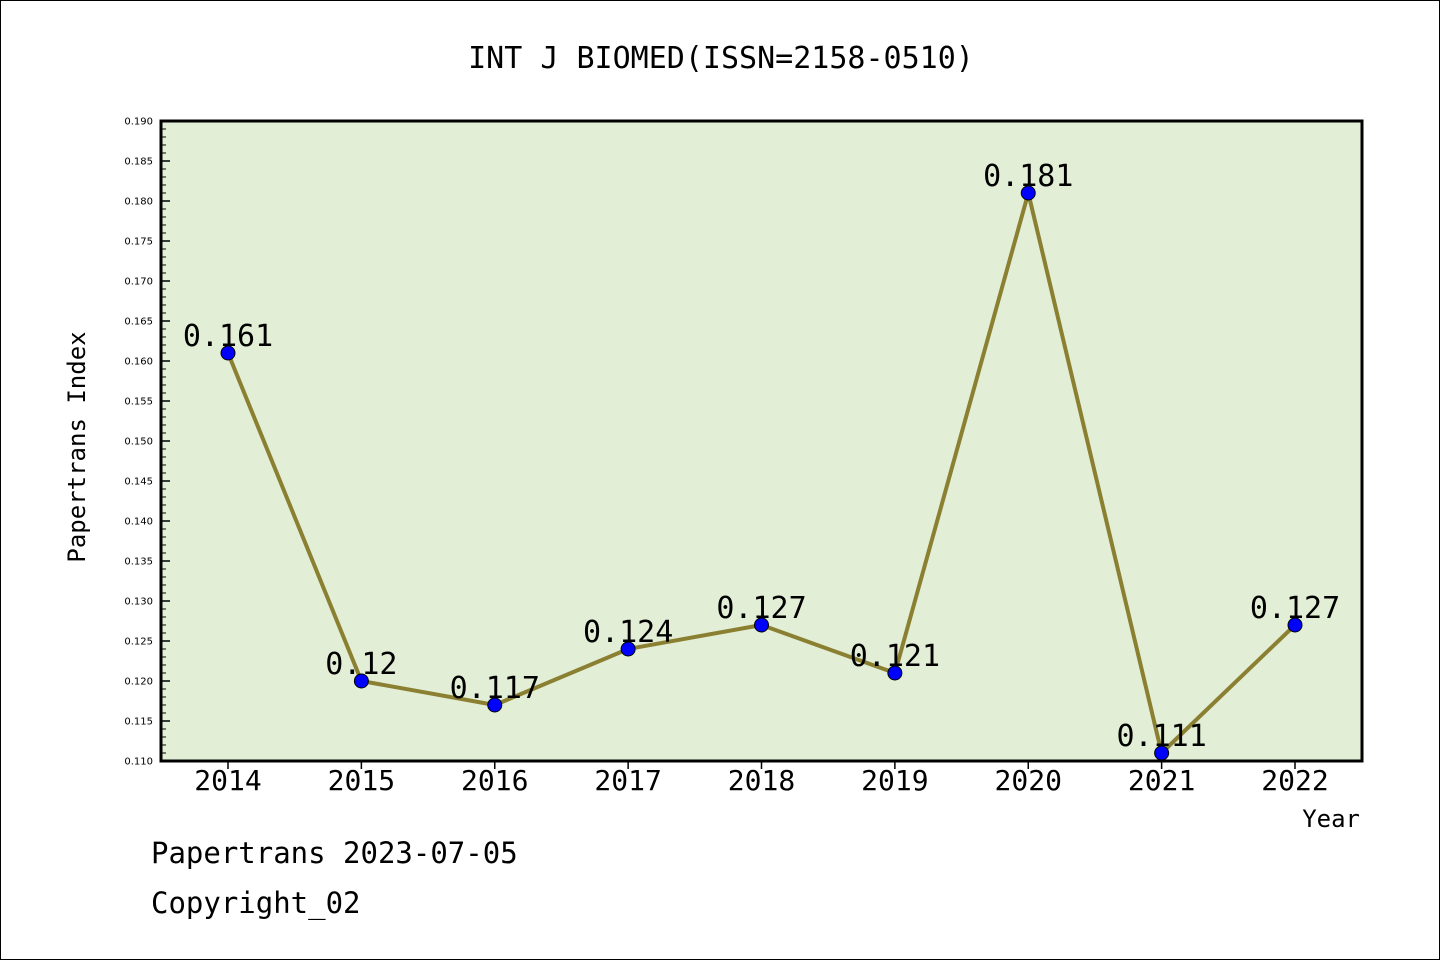 This screenshot has width=1440, height=961. I want to click on x-axis-label: Year, so click(1331, 819).